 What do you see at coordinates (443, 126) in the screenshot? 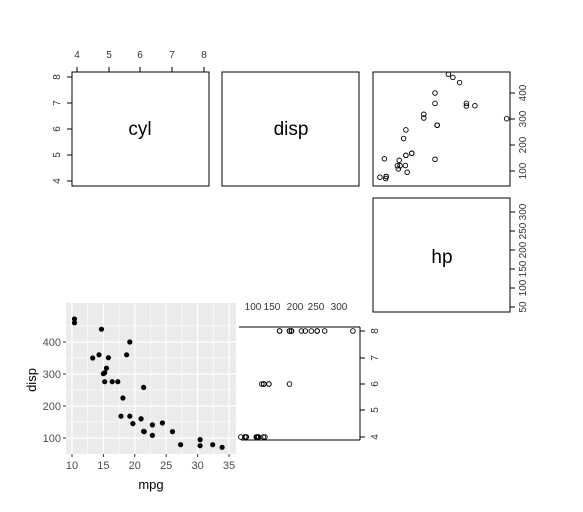
I see `hp-disp-points` at bounding box center [443, 126].